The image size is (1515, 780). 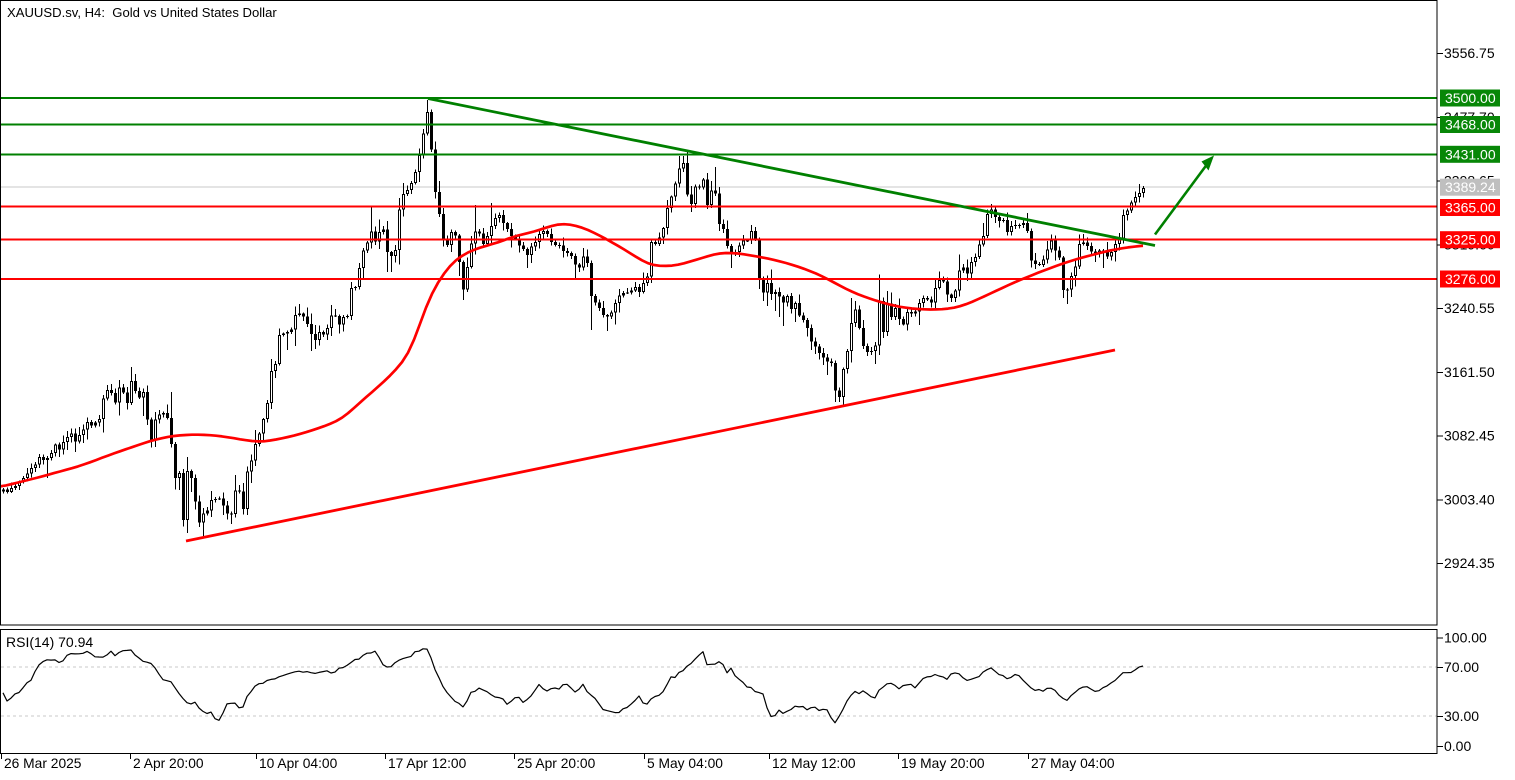 I want to click on svg-text: 26 Mar 2025, so click(x=43, y=763).